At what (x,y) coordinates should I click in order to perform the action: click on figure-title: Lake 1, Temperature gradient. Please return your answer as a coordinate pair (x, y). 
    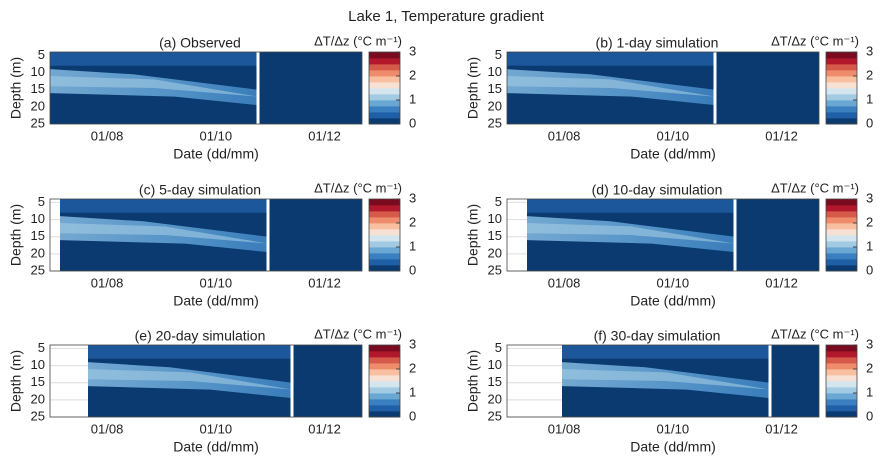
    Looking at the image, I should click on (446, 16).